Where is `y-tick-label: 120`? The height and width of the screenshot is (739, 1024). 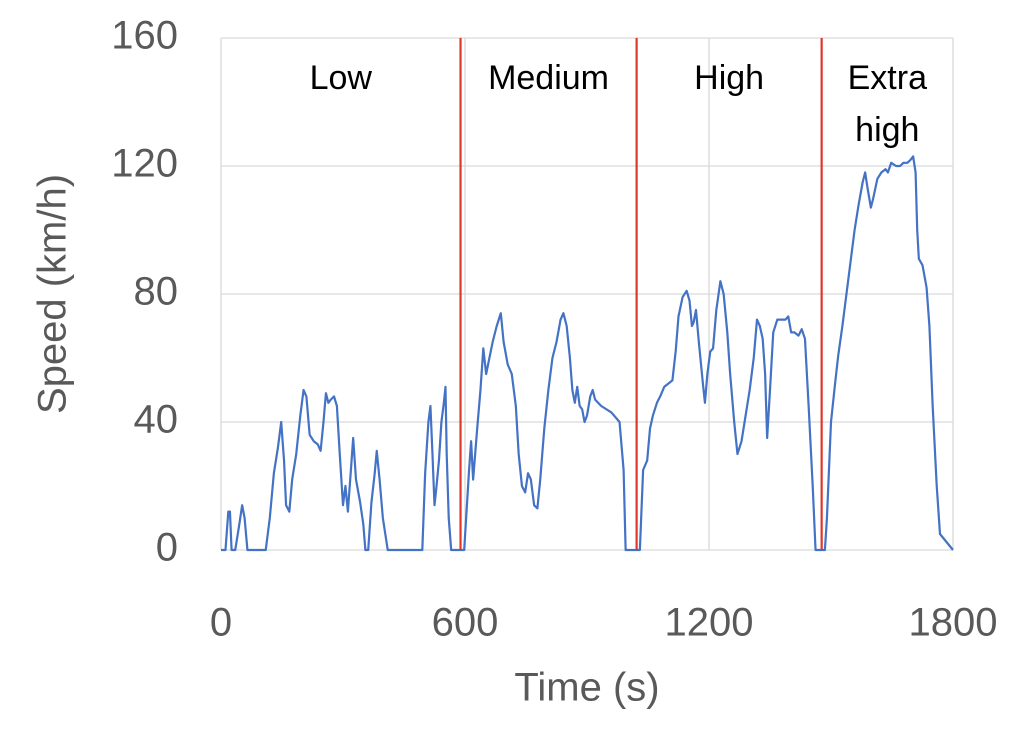 y-tick-label: 120 is located at coordinates (144, 164).